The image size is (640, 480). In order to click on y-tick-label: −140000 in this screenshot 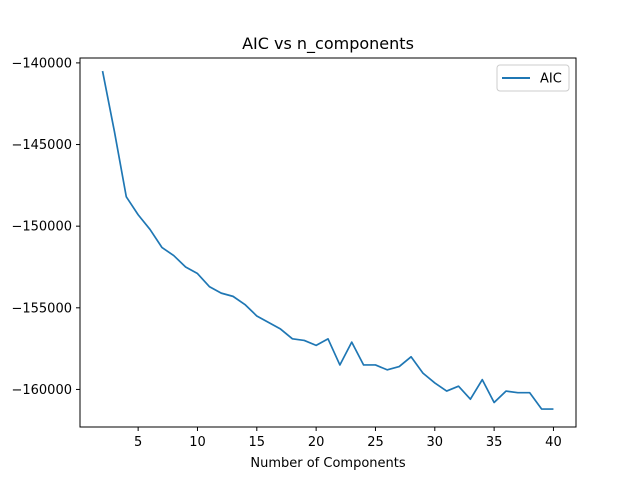, I will do `click(41, 63)`.